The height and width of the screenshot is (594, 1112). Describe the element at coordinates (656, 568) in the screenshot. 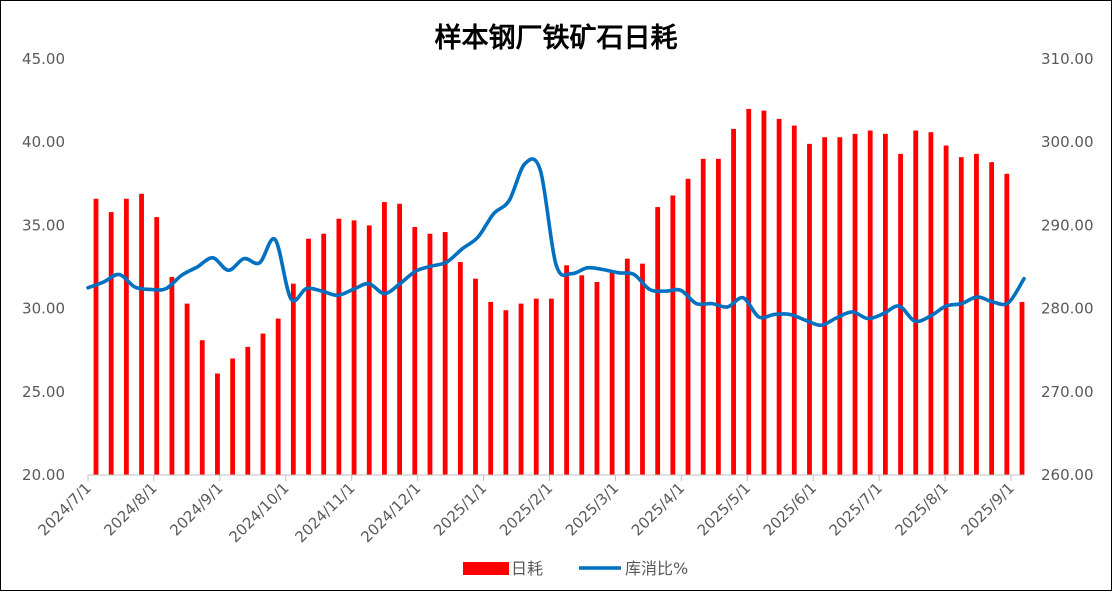

I see `legend-label-库消比: 库消比%` at that location.